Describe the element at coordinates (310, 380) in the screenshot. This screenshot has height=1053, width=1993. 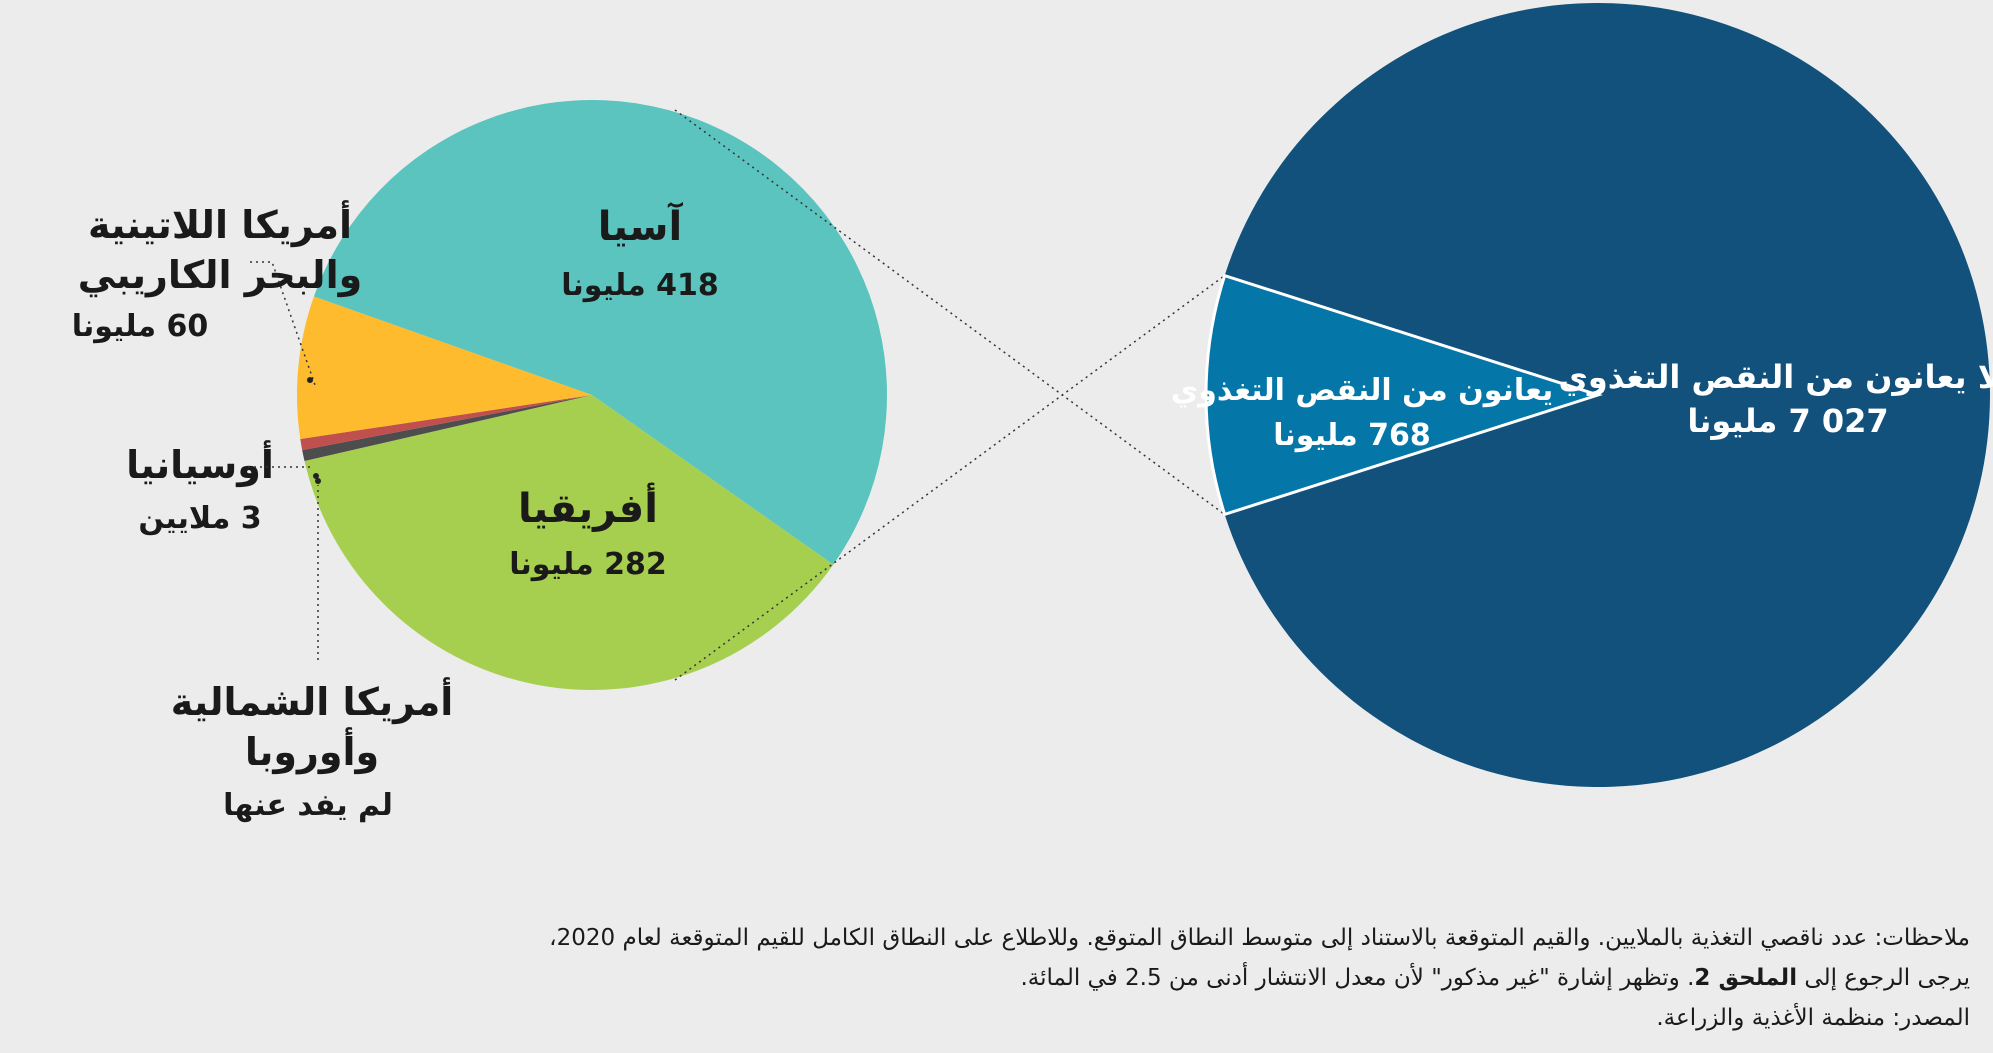
I see `lac-leader-dot` at that location.